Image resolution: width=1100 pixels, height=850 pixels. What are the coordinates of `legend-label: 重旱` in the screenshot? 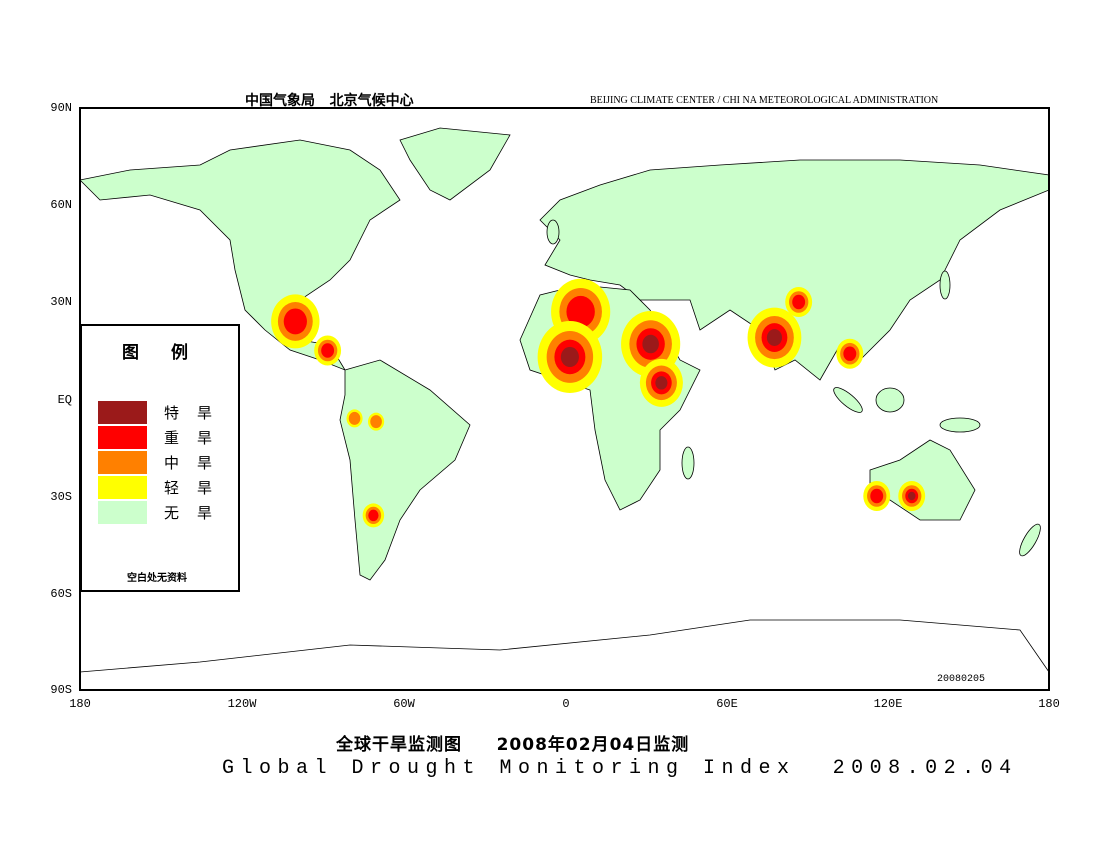 It's located at (197, 438).